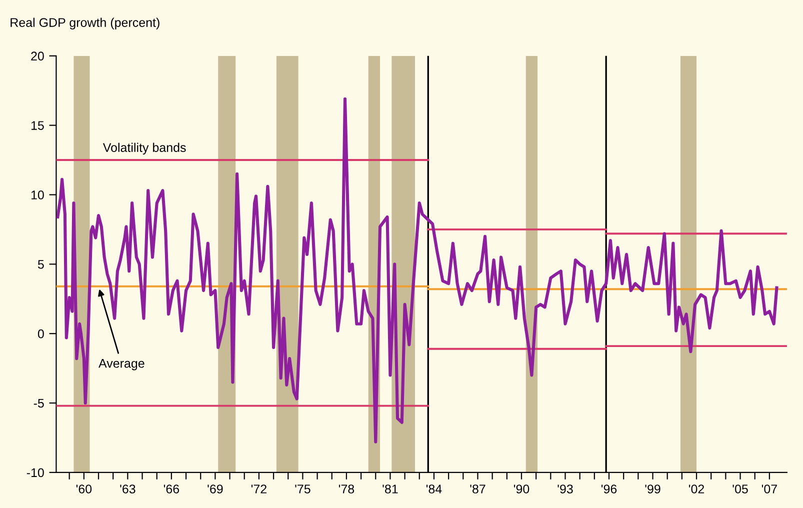 This screenshot has width=803, height=508. What do you see at coordinates (128, 489) in the screenshot?
I see `x-tick-label: '63` at bounding box center [128, 489].